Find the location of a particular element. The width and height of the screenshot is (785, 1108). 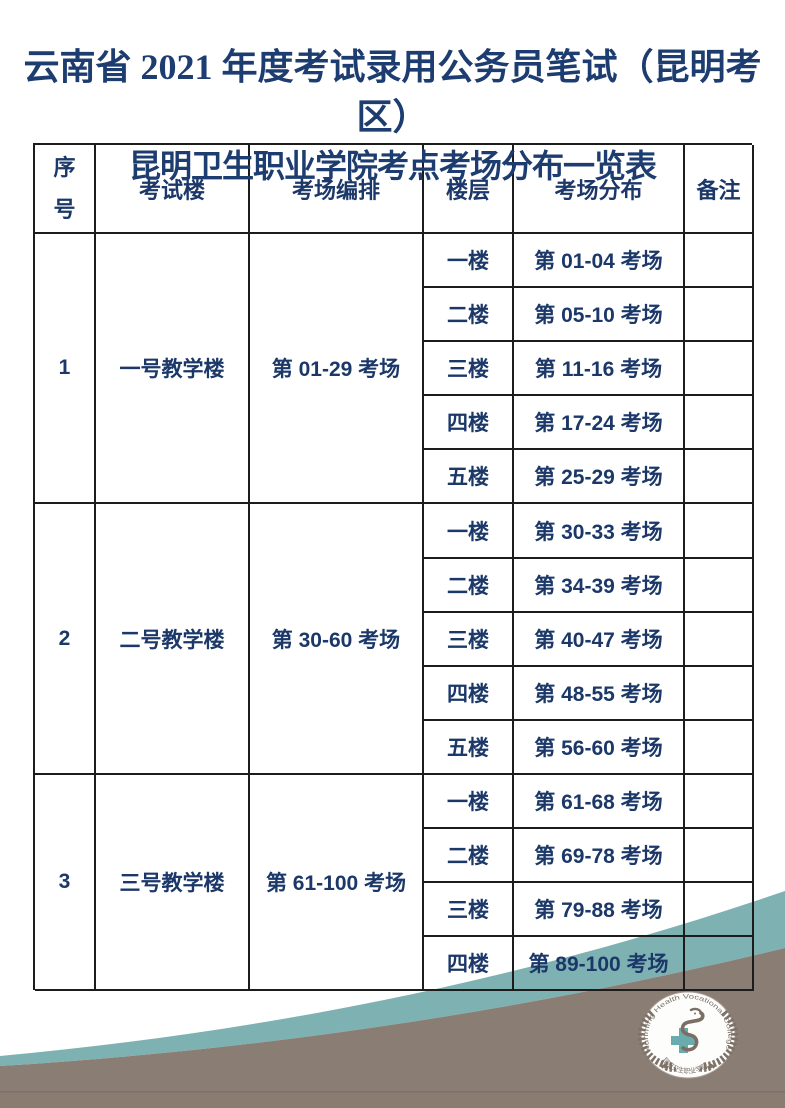

rooms-cell: 第 69-78 考场 is located at coordinates (599, 856).